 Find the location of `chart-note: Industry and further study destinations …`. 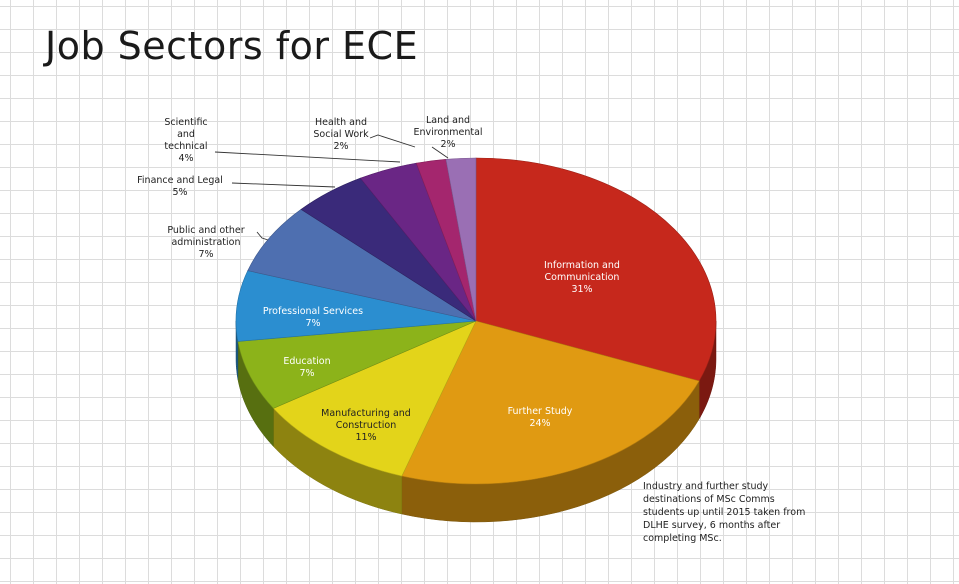

chart-note: Industry and further study destinations … is located at coordinates (724, 512).